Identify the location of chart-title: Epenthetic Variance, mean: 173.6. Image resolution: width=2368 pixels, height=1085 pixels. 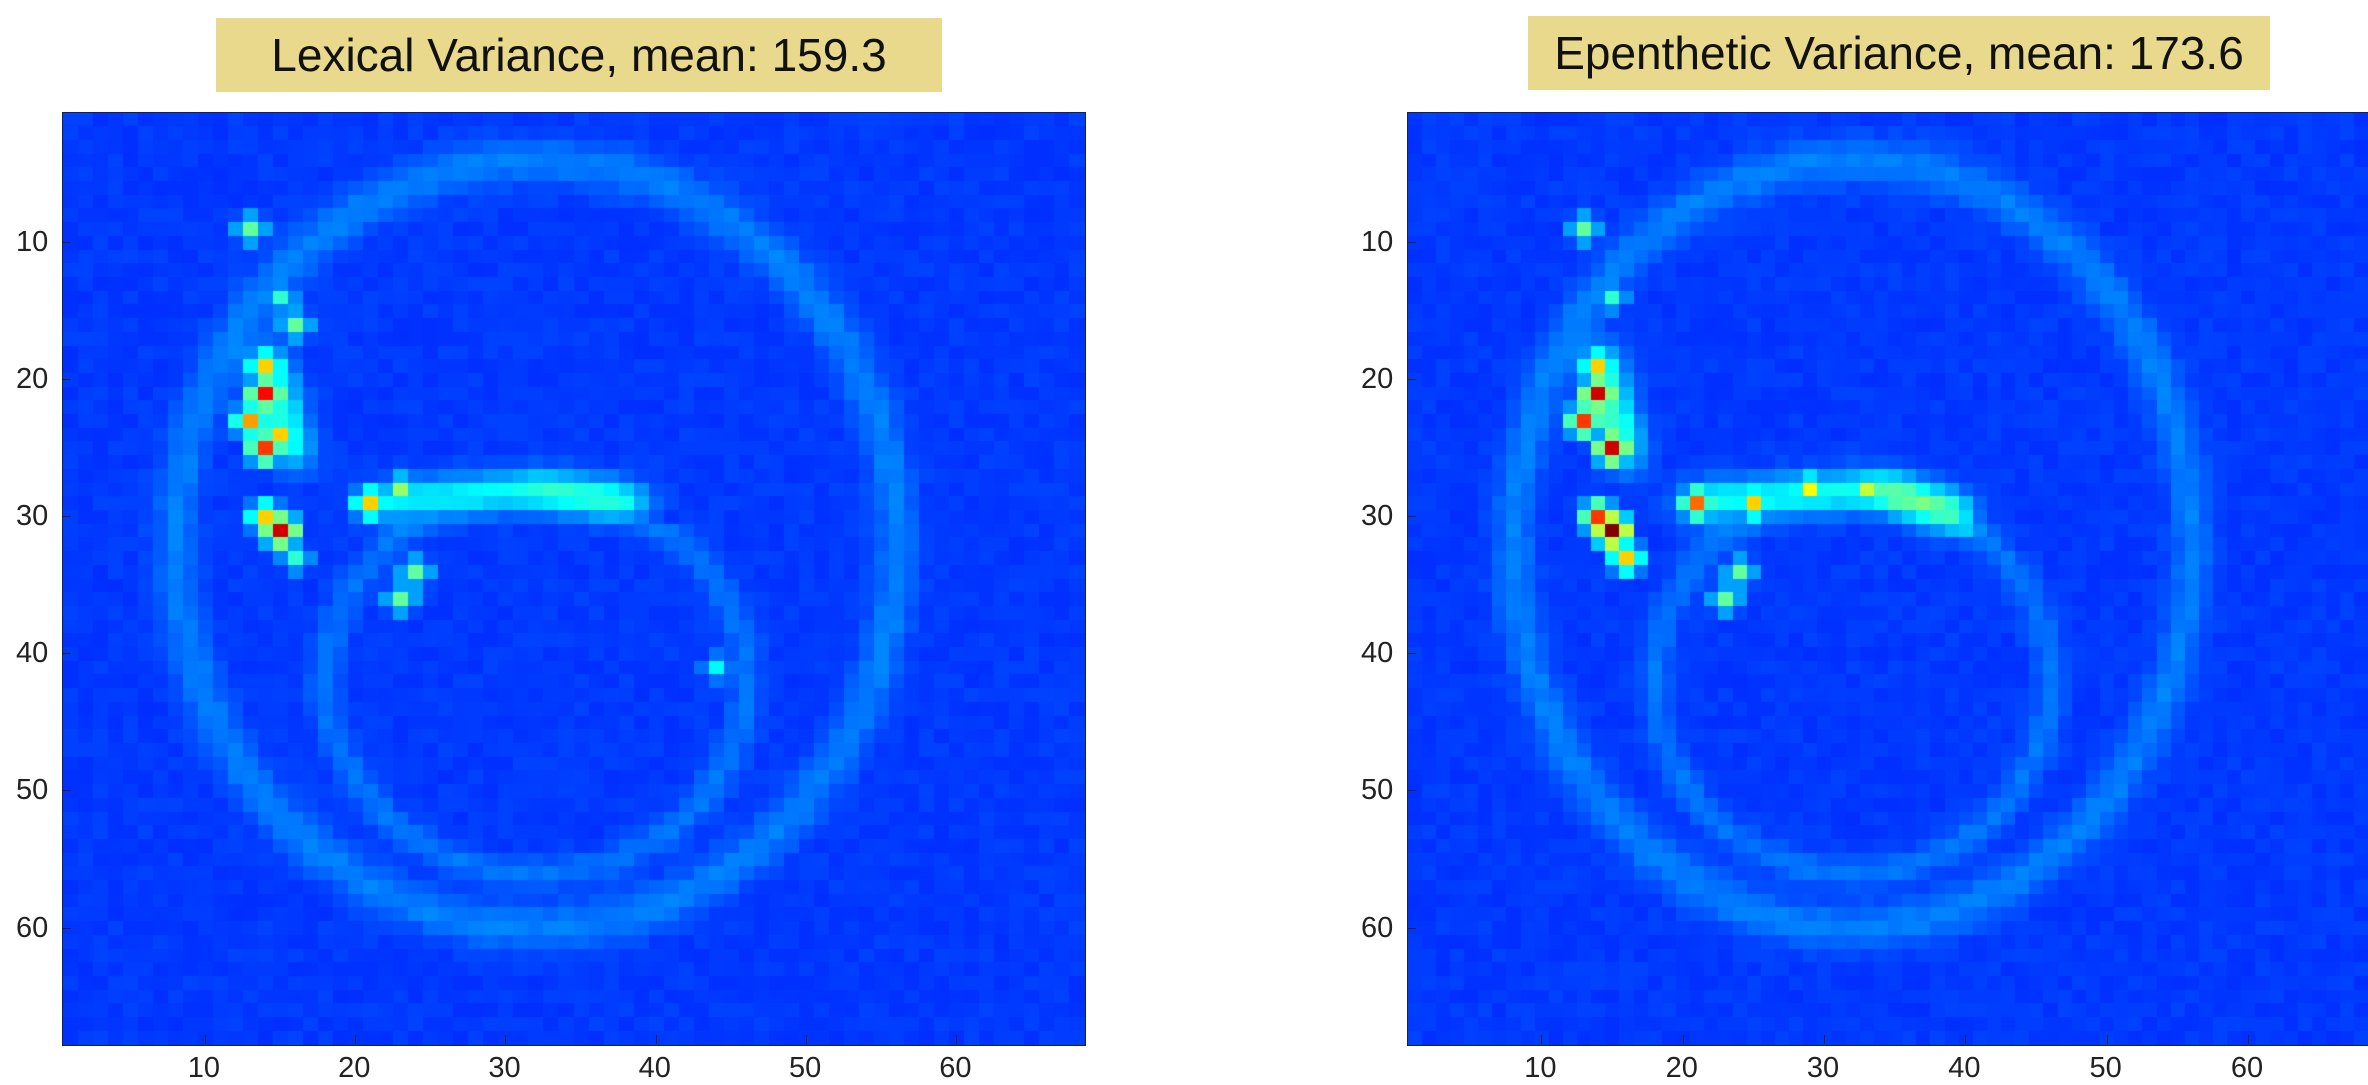
(1899, 53).